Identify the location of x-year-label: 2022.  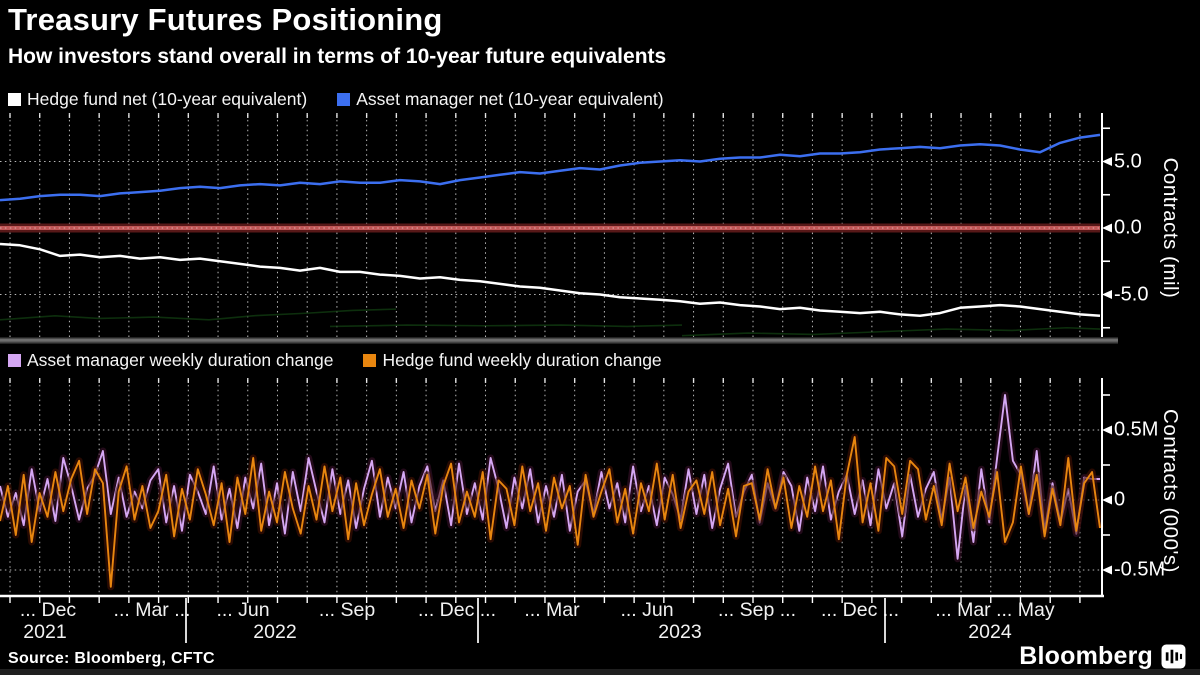
(275, 632).